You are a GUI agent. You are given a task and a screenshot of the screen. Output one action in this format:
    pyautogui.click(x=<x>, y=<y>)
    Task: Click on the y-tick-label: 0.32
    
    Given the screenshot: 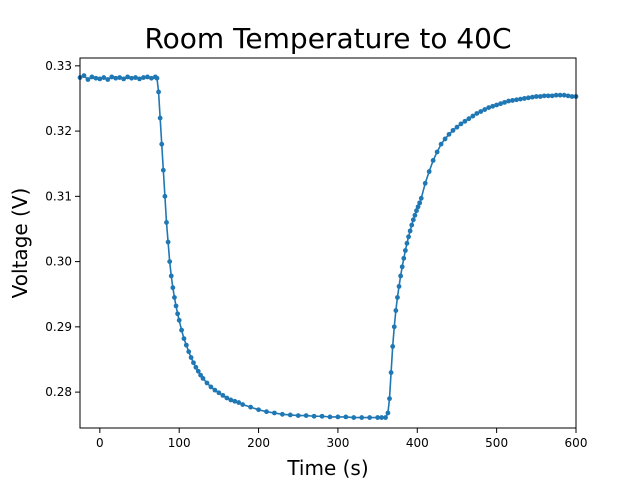 What is the action you would take?
    pyautogui.click(x=58, y=131)
    